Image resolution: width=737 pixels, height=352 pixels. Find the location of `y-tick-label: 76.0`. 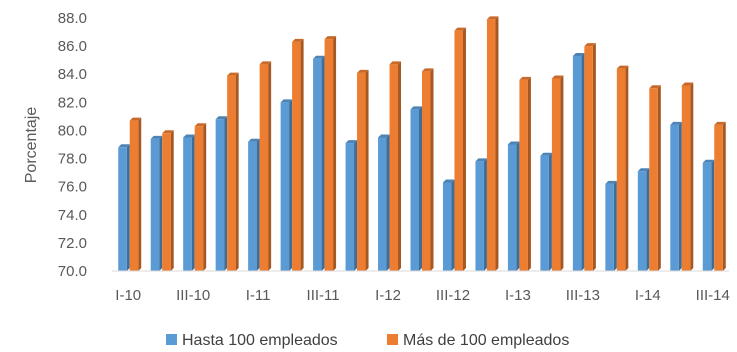

y-tick-label: 76.0 is located at coordinates (72, 187).